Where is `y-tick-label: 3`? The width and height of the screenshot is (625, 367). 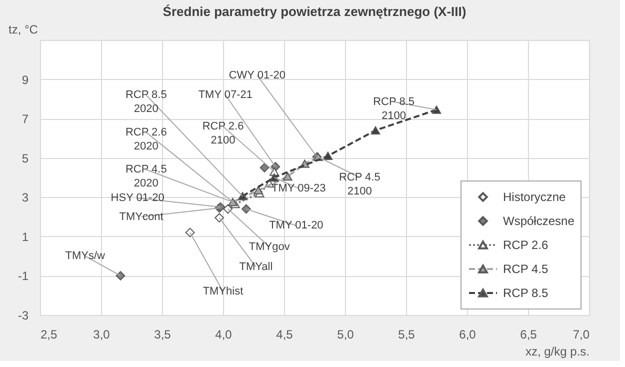 y-tick-label: 3 is located at coordinates (25, 197).